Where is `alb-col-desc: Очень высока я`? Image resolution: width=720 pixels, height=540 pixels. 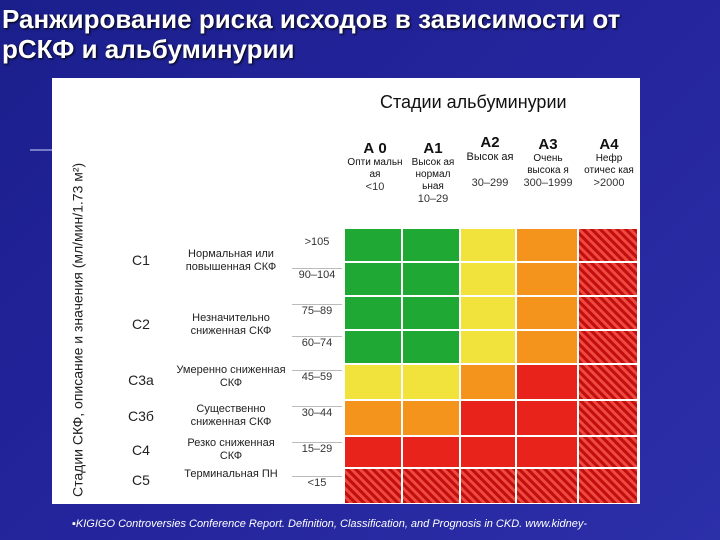 alb-col-desc: Очень высока я is located at coordinates (548, 164).